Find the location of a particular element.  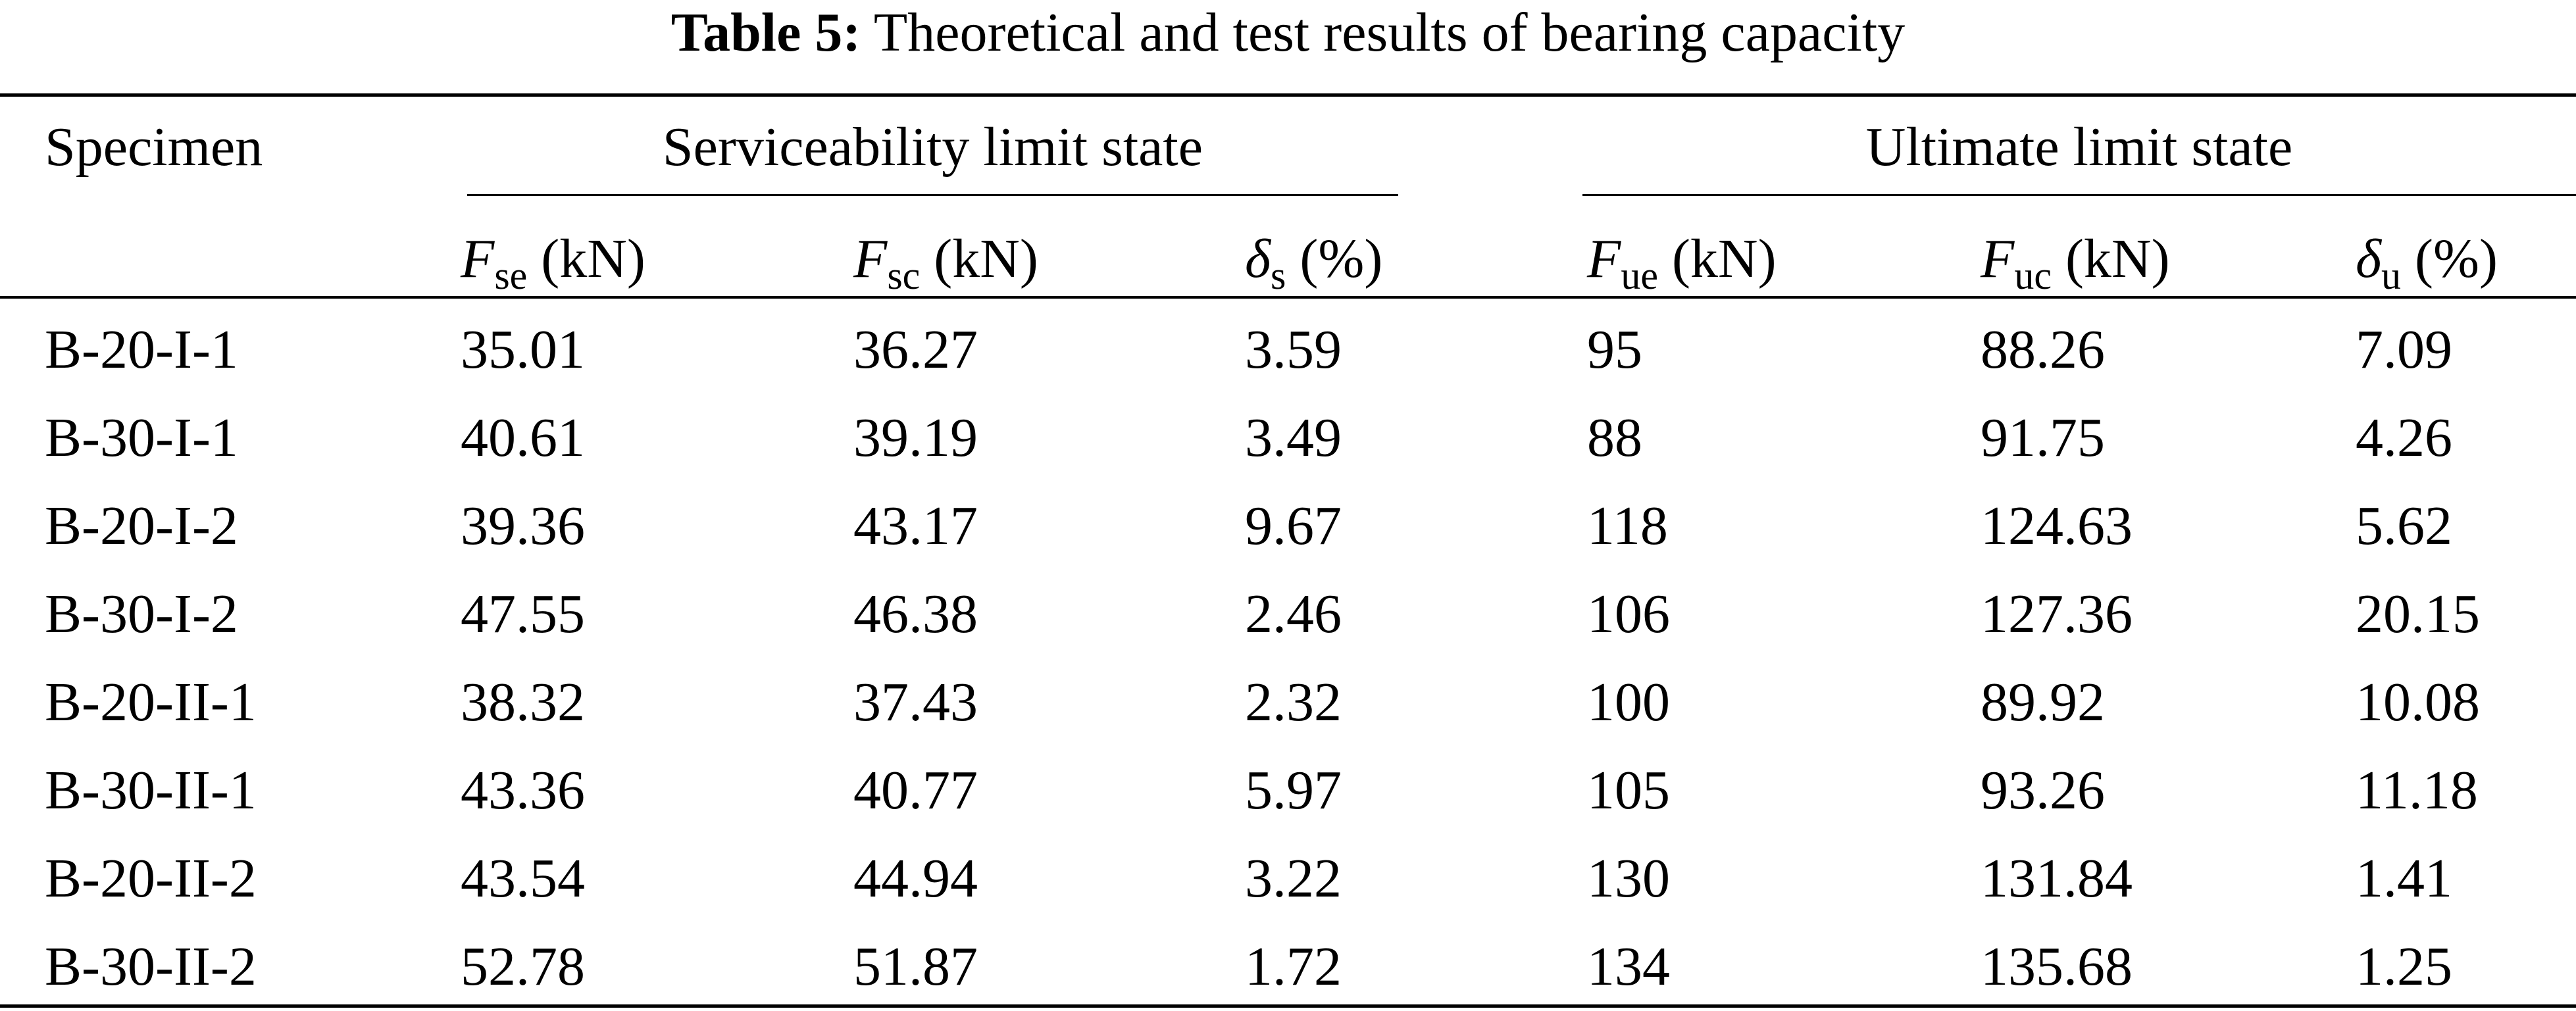

cell-specimen: B-20-II-1 is located at coordinates (151, 703).